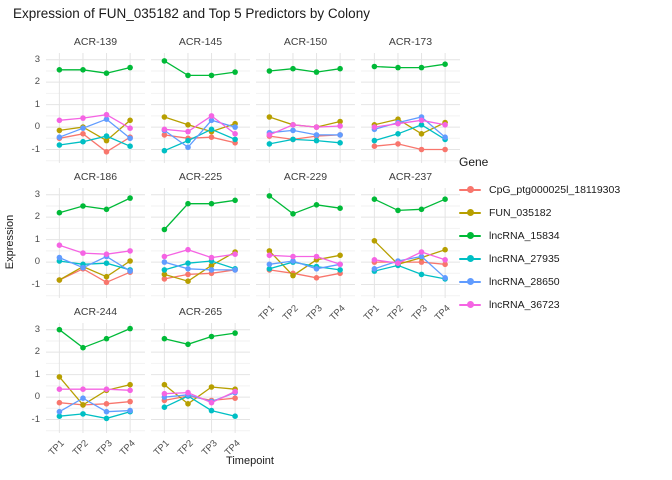 Image resolution: width=672 pixels, height=480 pixels. I want to click on facet-title: ACR-173, so click(410, 42).